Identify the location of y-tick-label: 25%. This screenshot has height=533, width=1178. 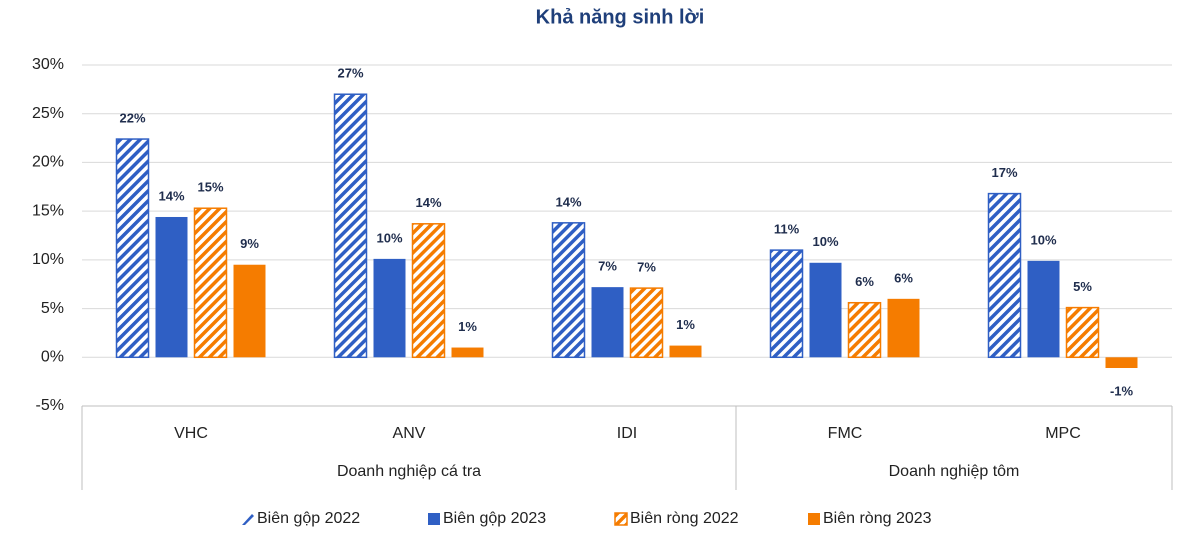
(48, 113).